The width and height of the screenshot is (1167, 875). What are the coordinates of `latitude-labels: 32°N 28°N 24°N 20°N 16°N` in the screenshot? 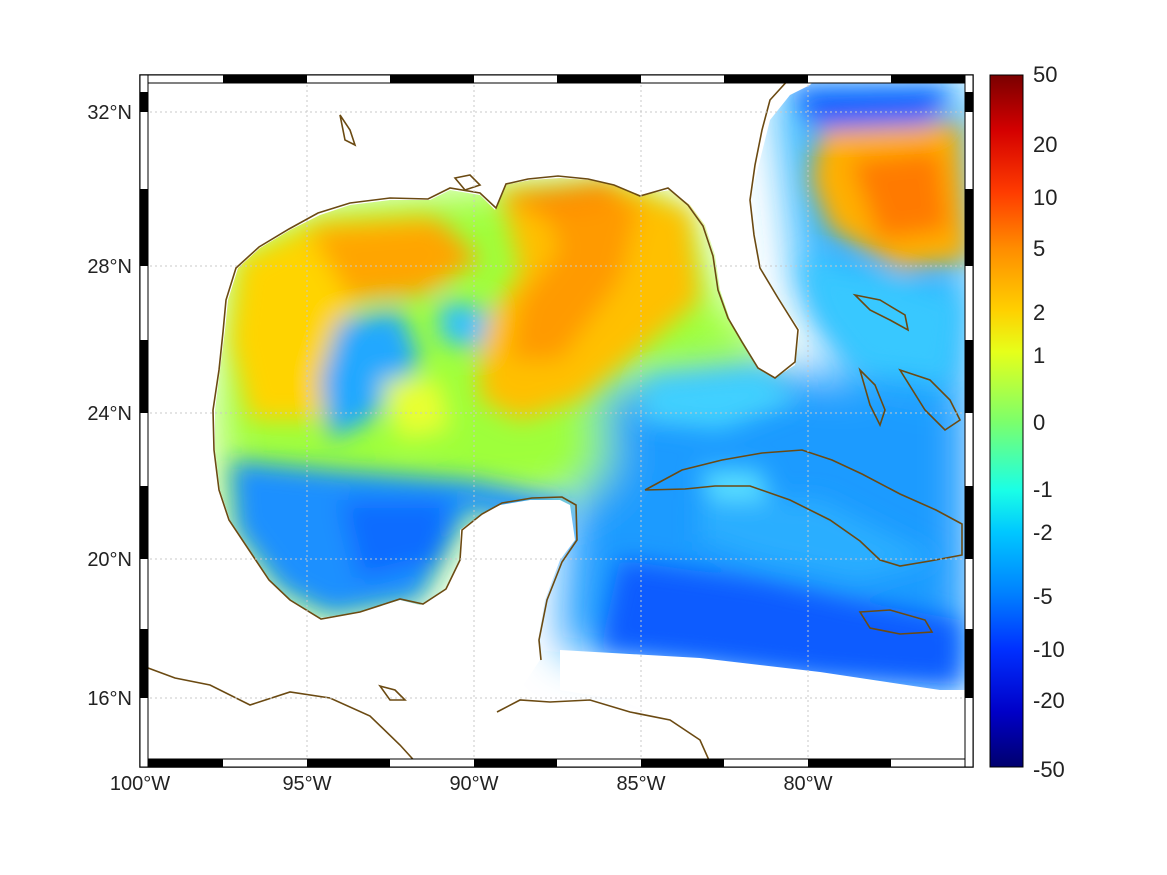 It's located at (109, 406).